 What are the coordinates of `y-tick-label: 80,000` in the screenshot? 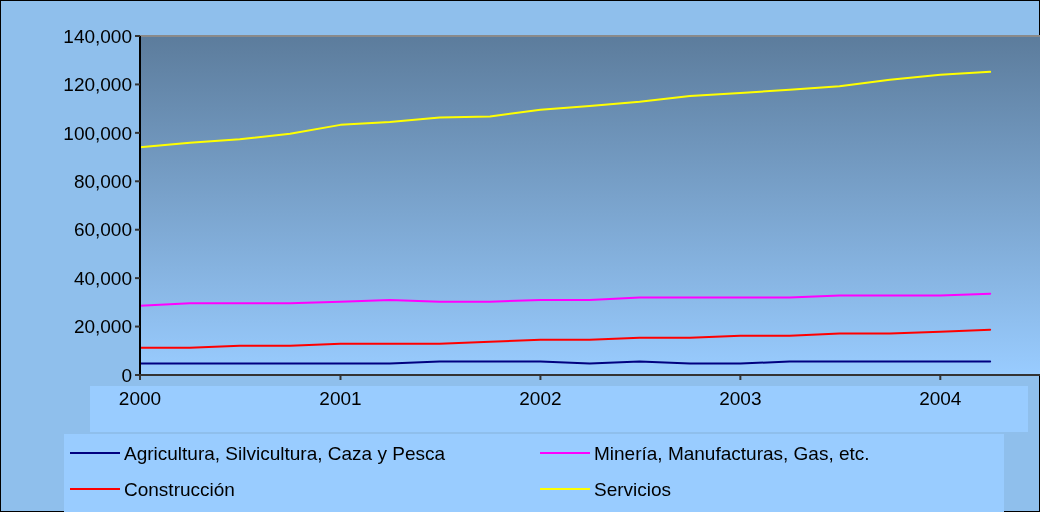 It's located at (102, 181).